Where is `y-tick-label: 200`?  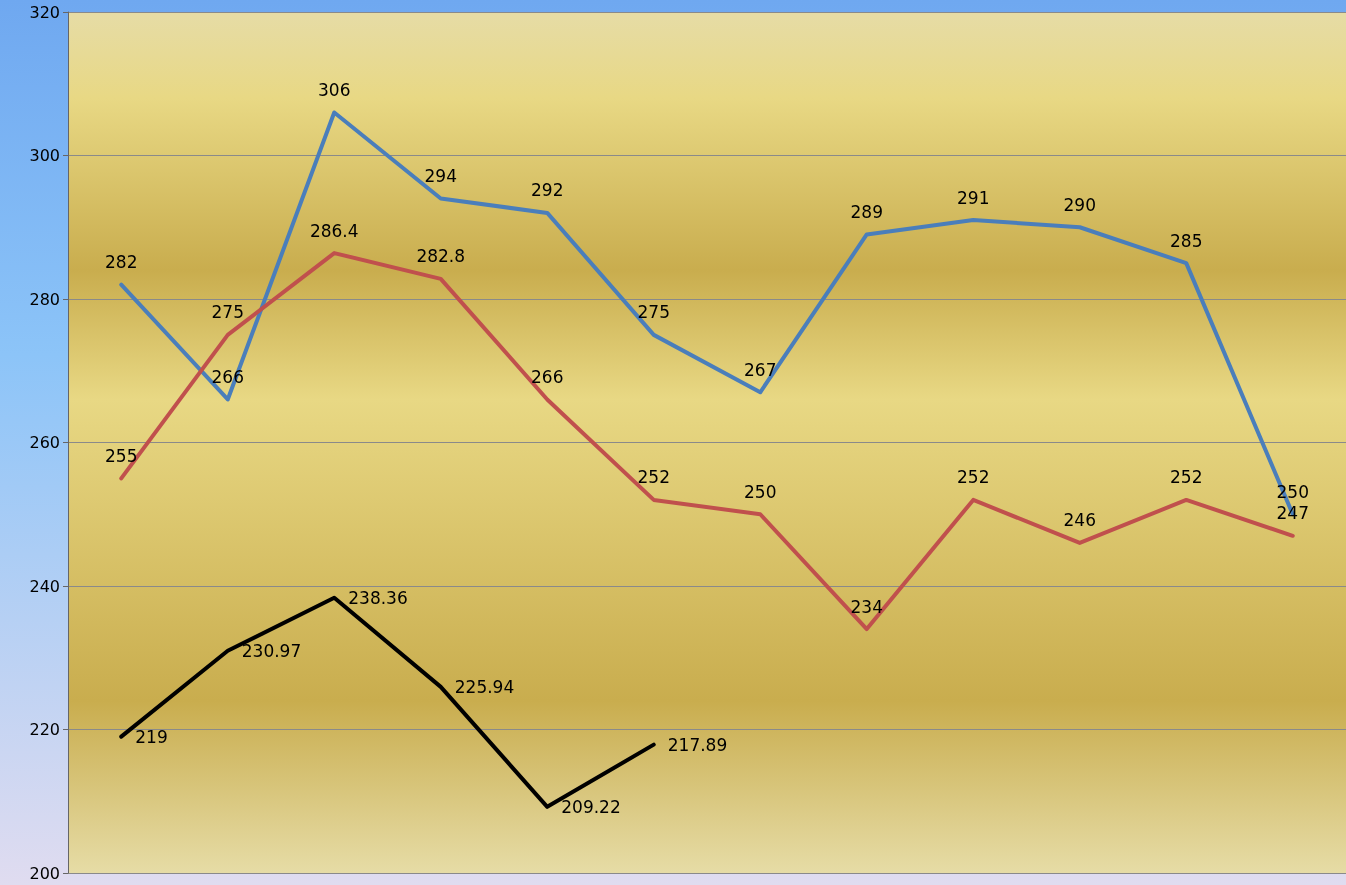 y-tick-label: 200 is located at coordinates (44, 873).